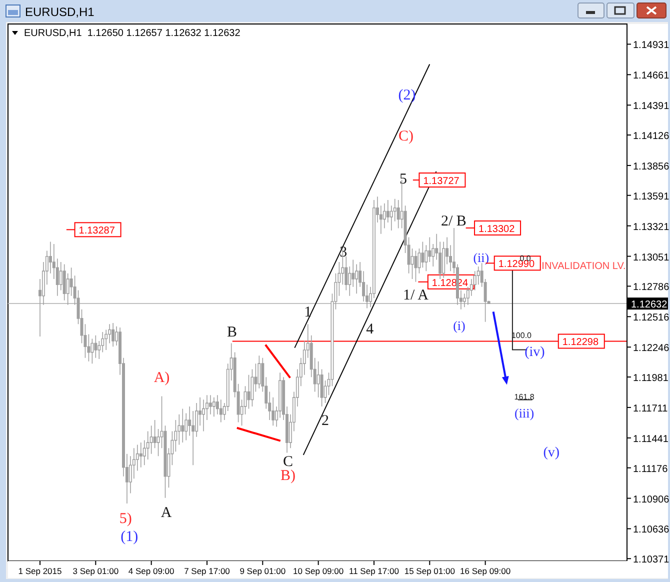  I want to click on x-tick-label: 15 Sep 01:00, so click(430, 571).